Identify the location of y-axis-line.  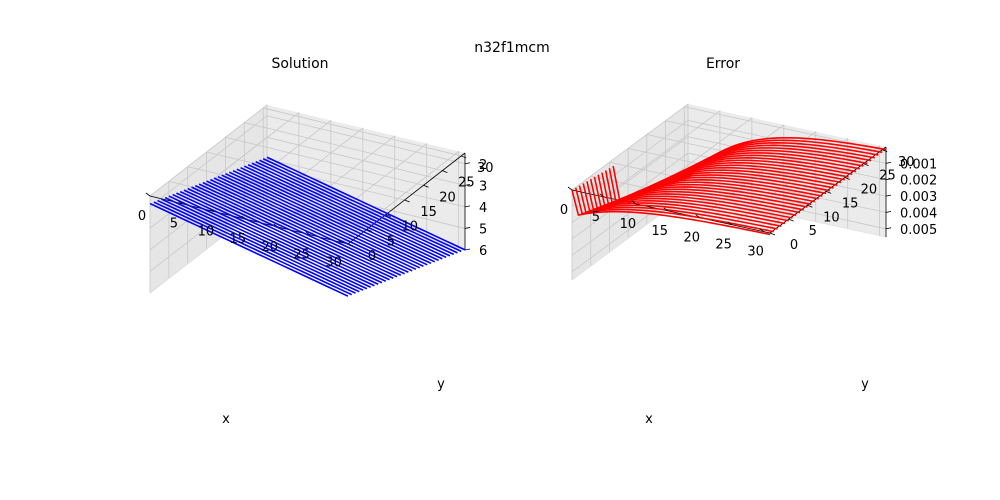
(406, 198).